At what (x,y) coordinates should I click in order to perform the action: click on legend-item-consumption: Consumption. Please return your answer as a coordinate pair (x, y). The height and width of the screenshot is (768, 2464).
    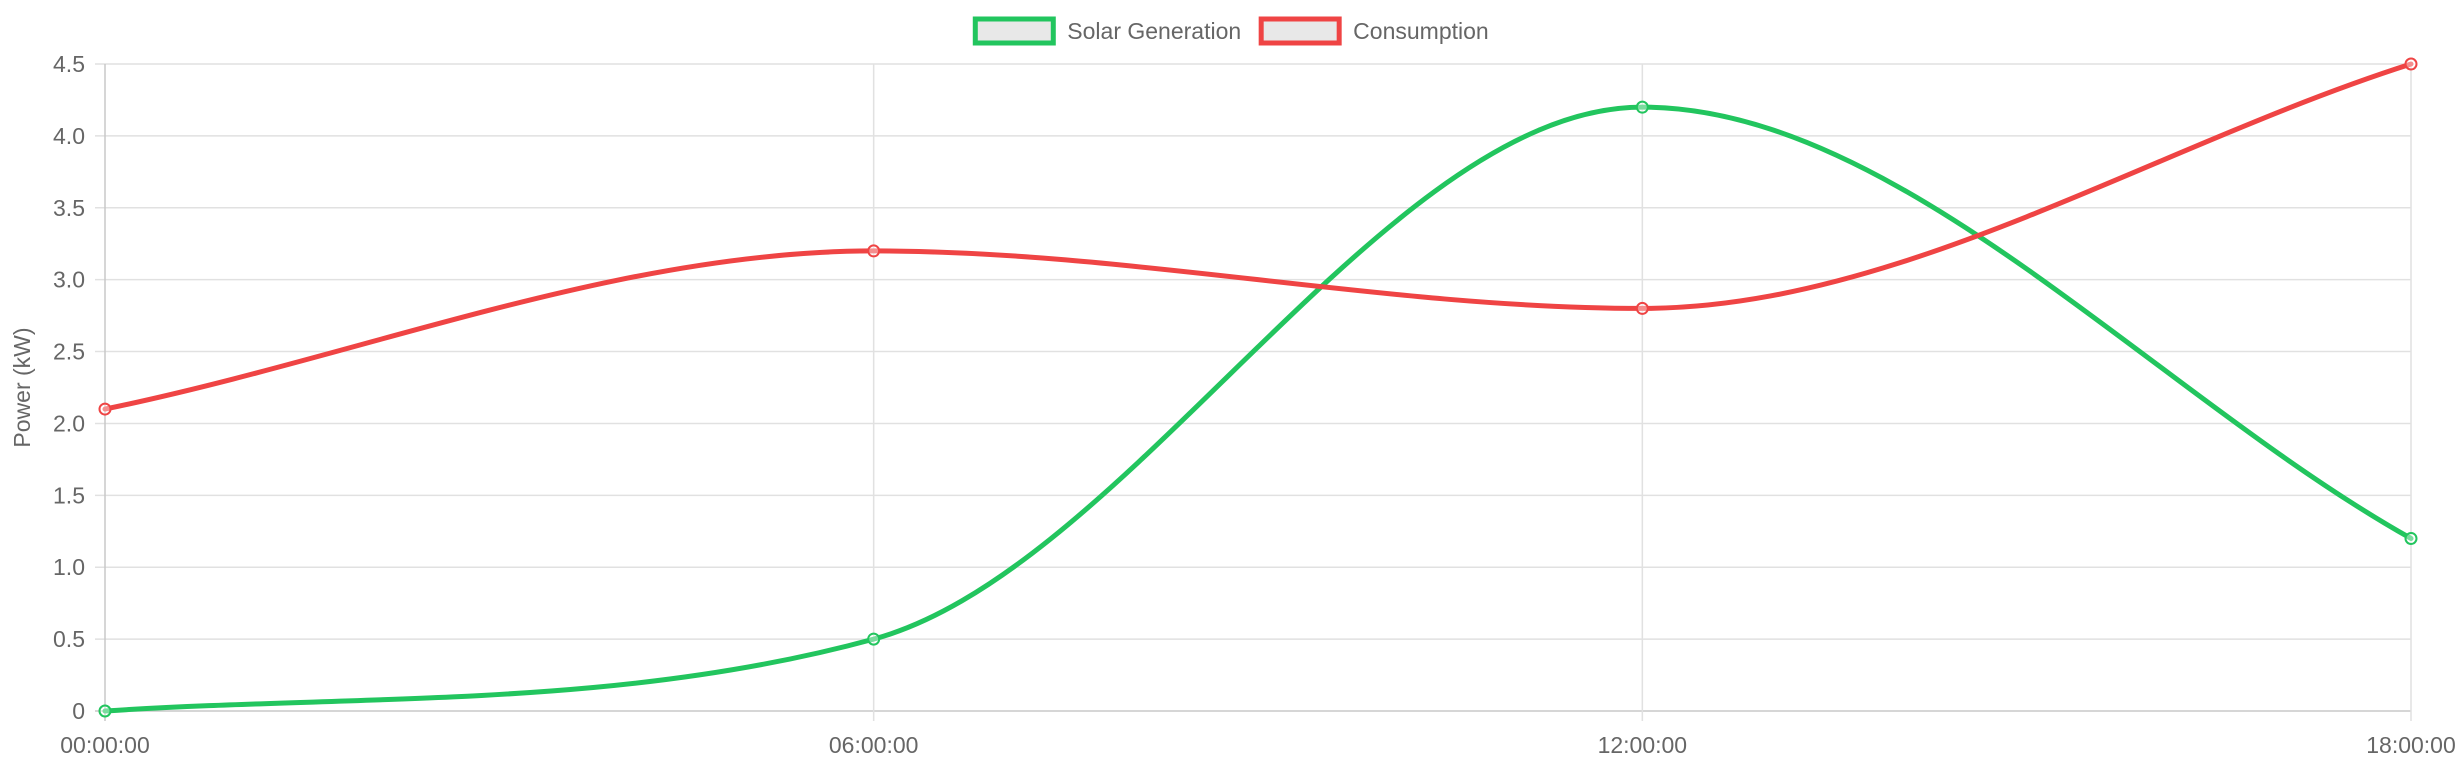
    Looking at the image, I should click on (1373, 31).